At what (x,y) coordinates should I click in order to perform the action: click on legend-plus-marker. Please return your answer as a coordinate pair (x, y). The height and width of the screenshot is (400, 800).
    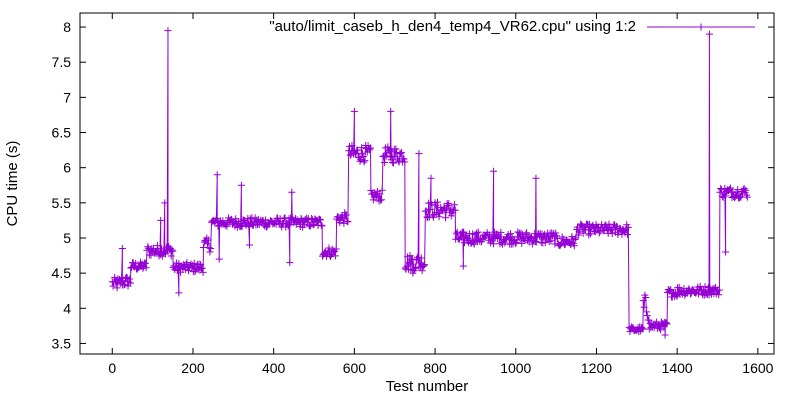
    Looking at the image, I should click on (701, 27).